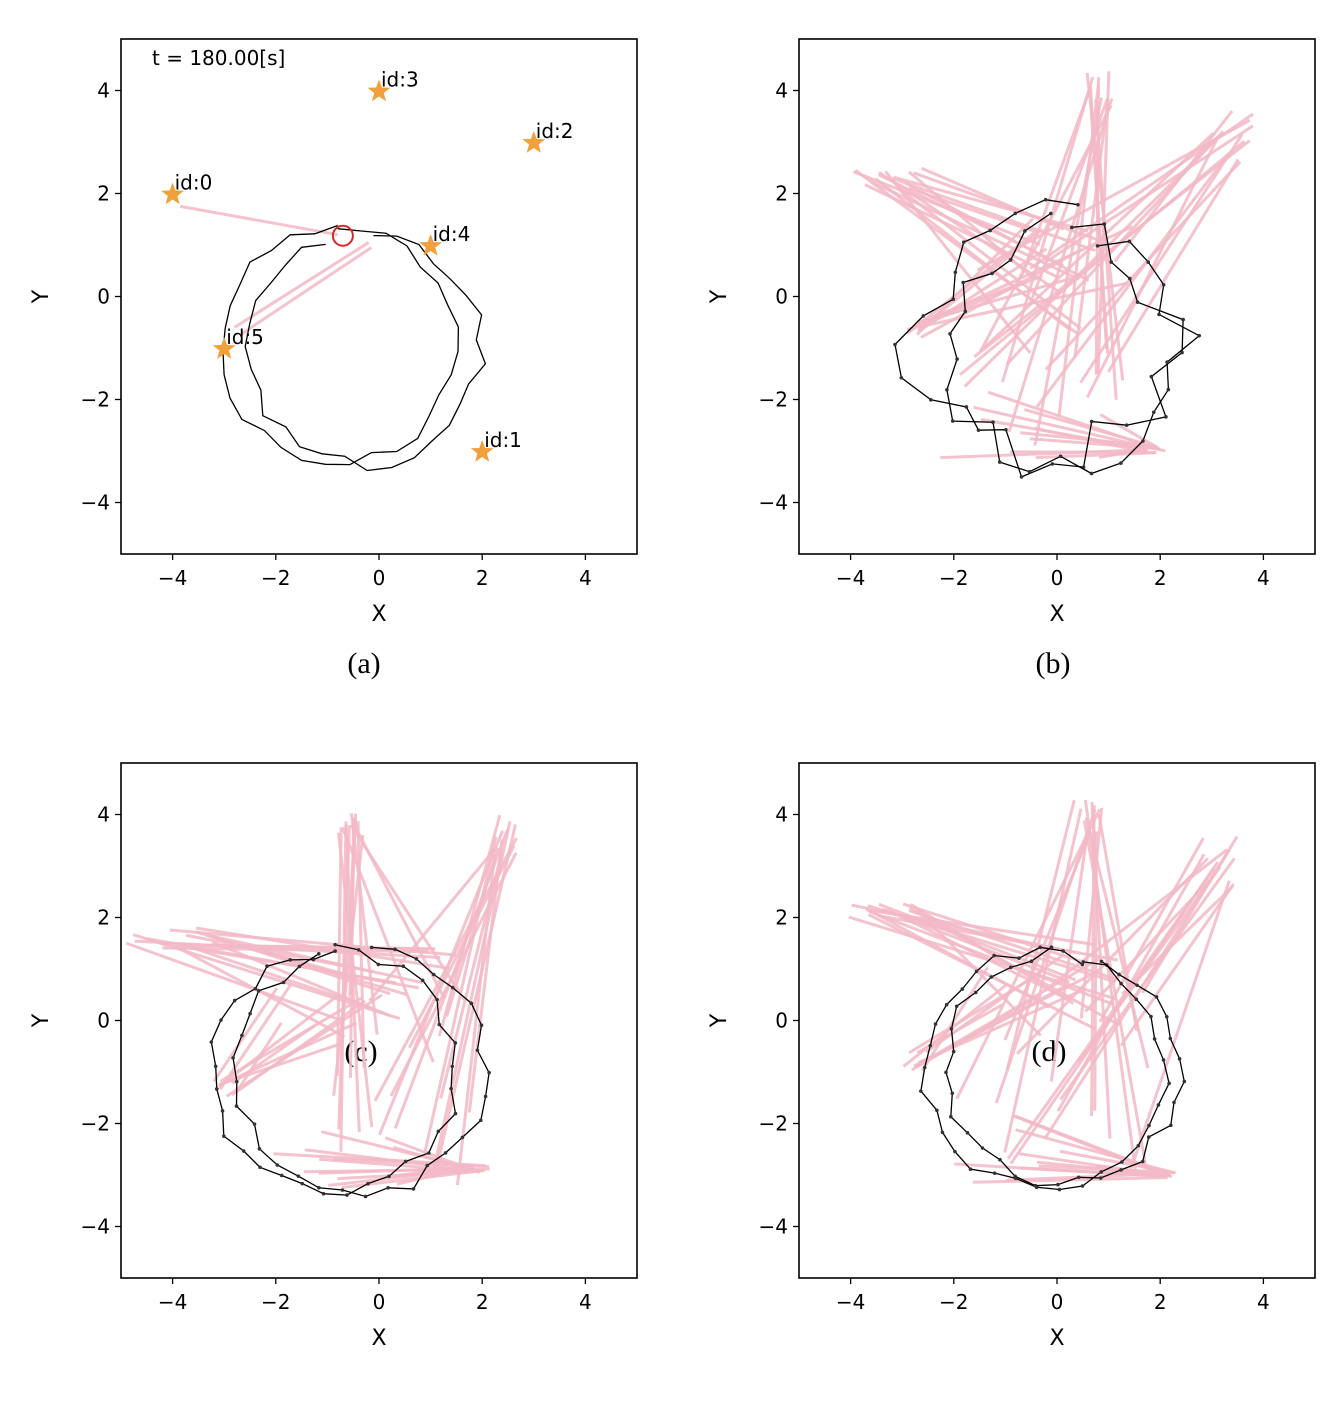 This screenshot has width=1340, height=1426. I want to click on landmark-label: id:5, so click(245, 337).